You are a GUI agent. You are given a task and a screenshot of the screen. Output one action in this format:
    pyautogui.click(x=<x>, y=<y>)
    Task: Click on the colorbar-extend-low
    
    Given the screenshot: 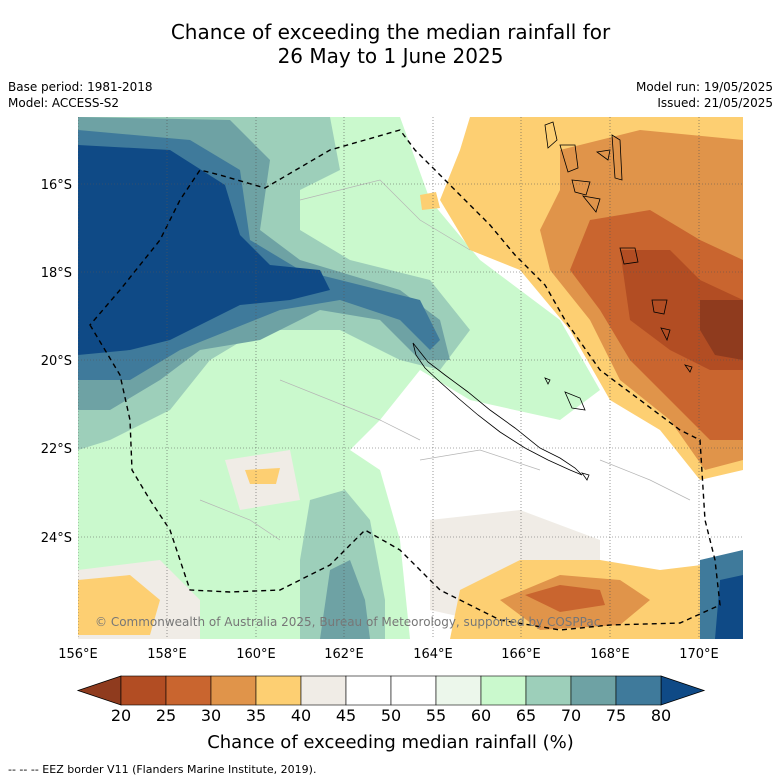 What is the action you would take?
    pyautogui.click(x=99, y=690)
    